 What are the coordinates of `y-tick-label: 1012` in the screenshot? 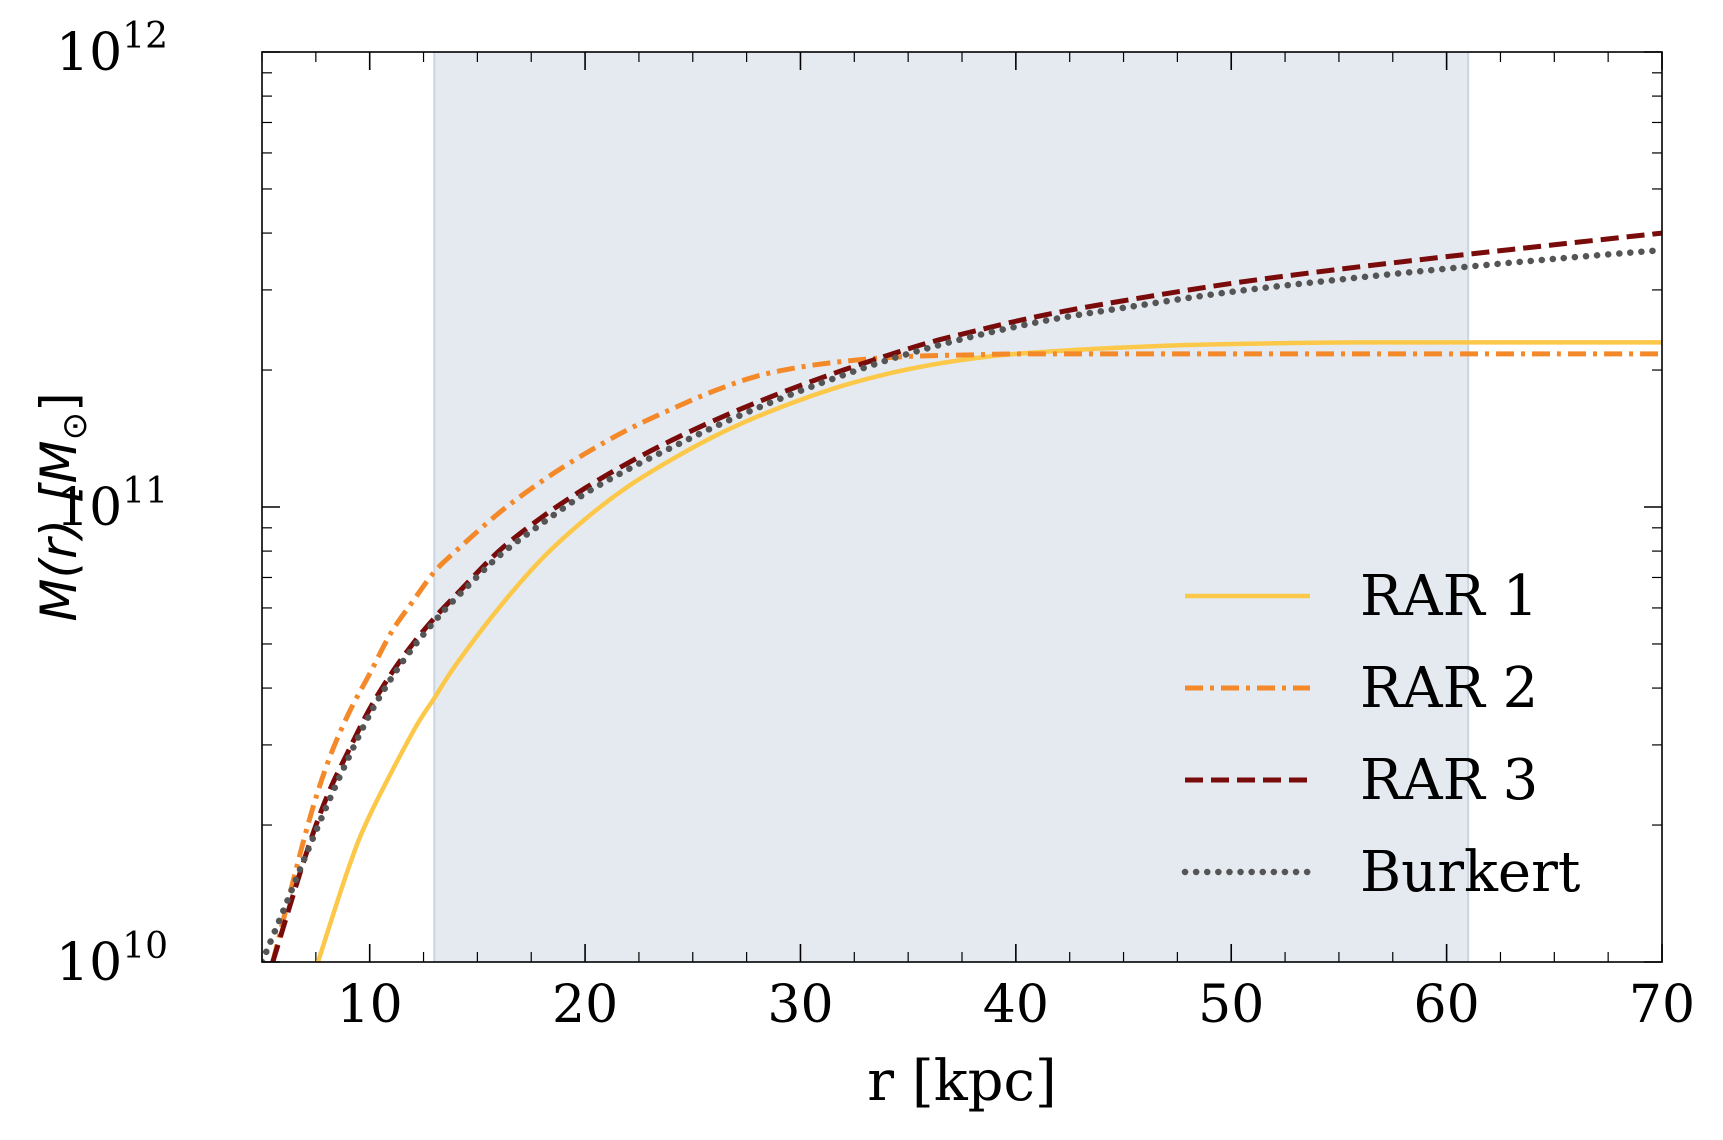 It's located at (112, 49).